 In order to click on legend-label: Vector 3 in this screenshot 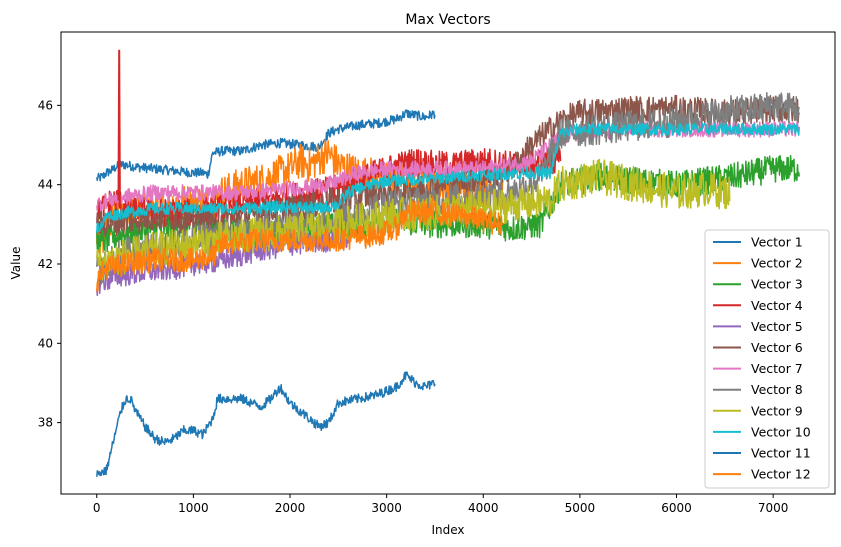, I will do `click(777, 284)`.